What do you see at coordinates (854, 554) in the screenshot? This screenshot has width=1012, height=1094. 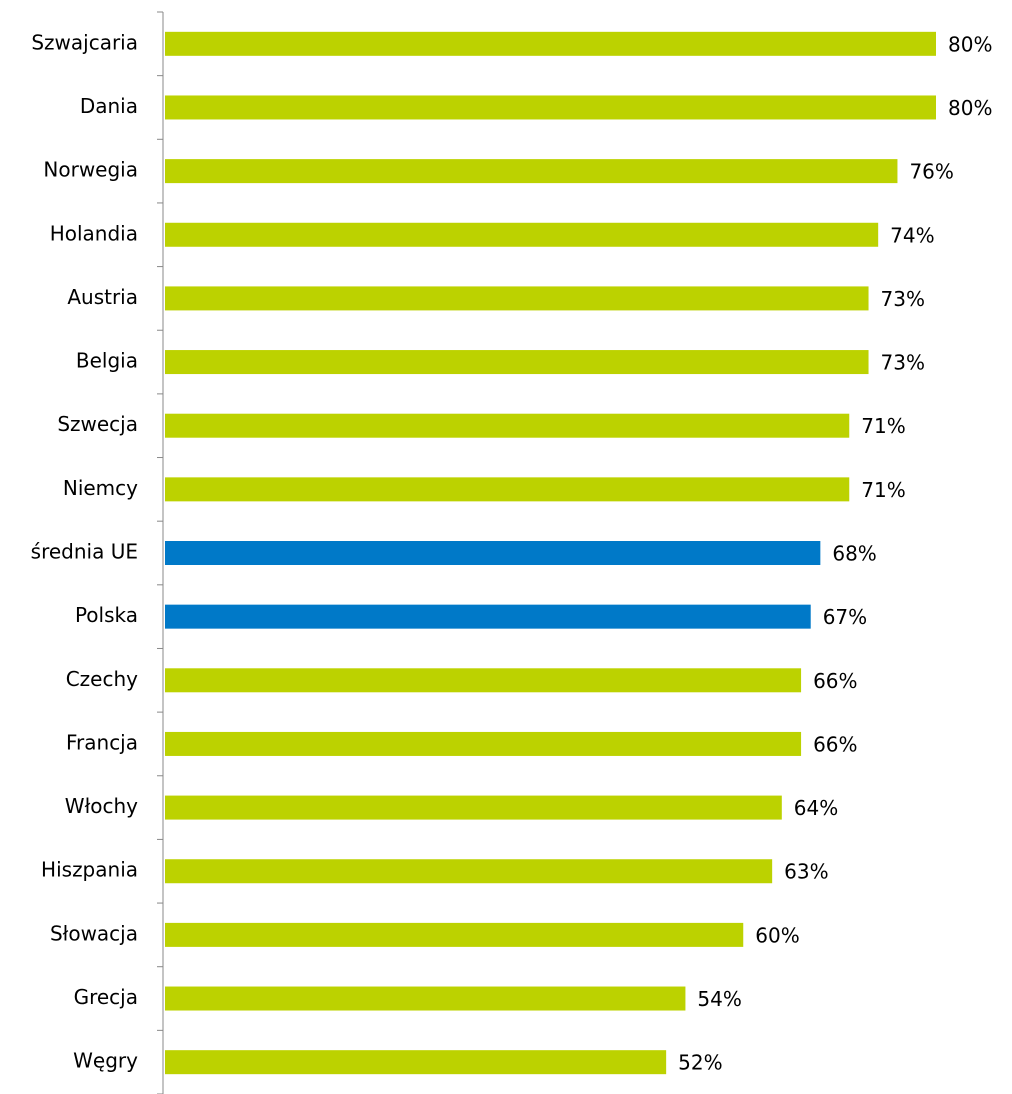 I see `value-label: 68%` at bounding box center [854, 554].